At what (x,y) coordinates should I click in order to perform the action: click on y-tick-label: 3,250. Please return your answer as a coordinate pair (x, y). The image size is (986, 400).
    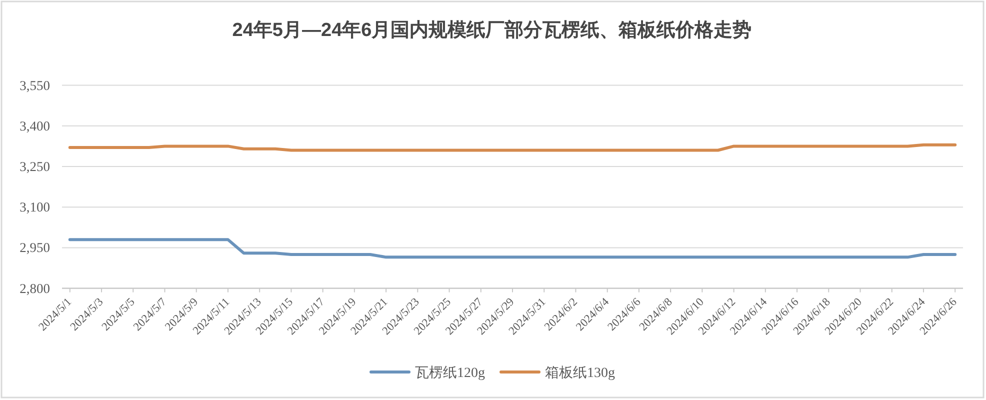
    Looking at the image, I should click on (35, 166).